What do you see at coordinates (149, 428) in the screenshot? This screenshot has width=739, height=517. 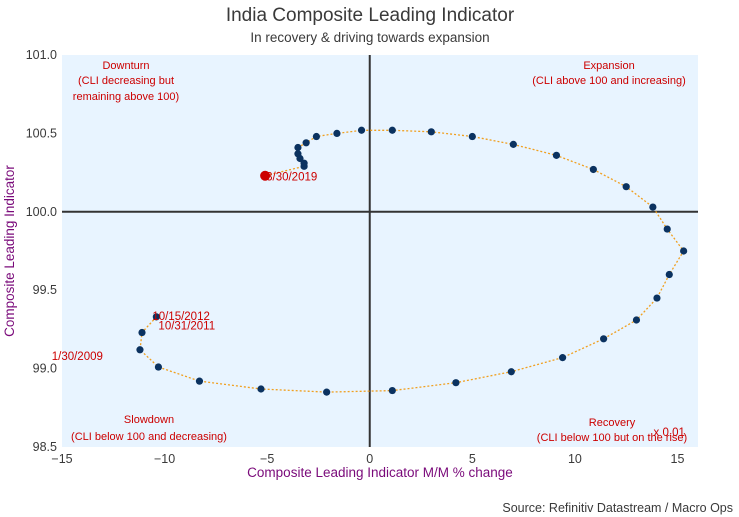 I see `quadrant-slowdown: Slowdown (CLI below 100 and decreasing)` at bounding box center [149, 428].